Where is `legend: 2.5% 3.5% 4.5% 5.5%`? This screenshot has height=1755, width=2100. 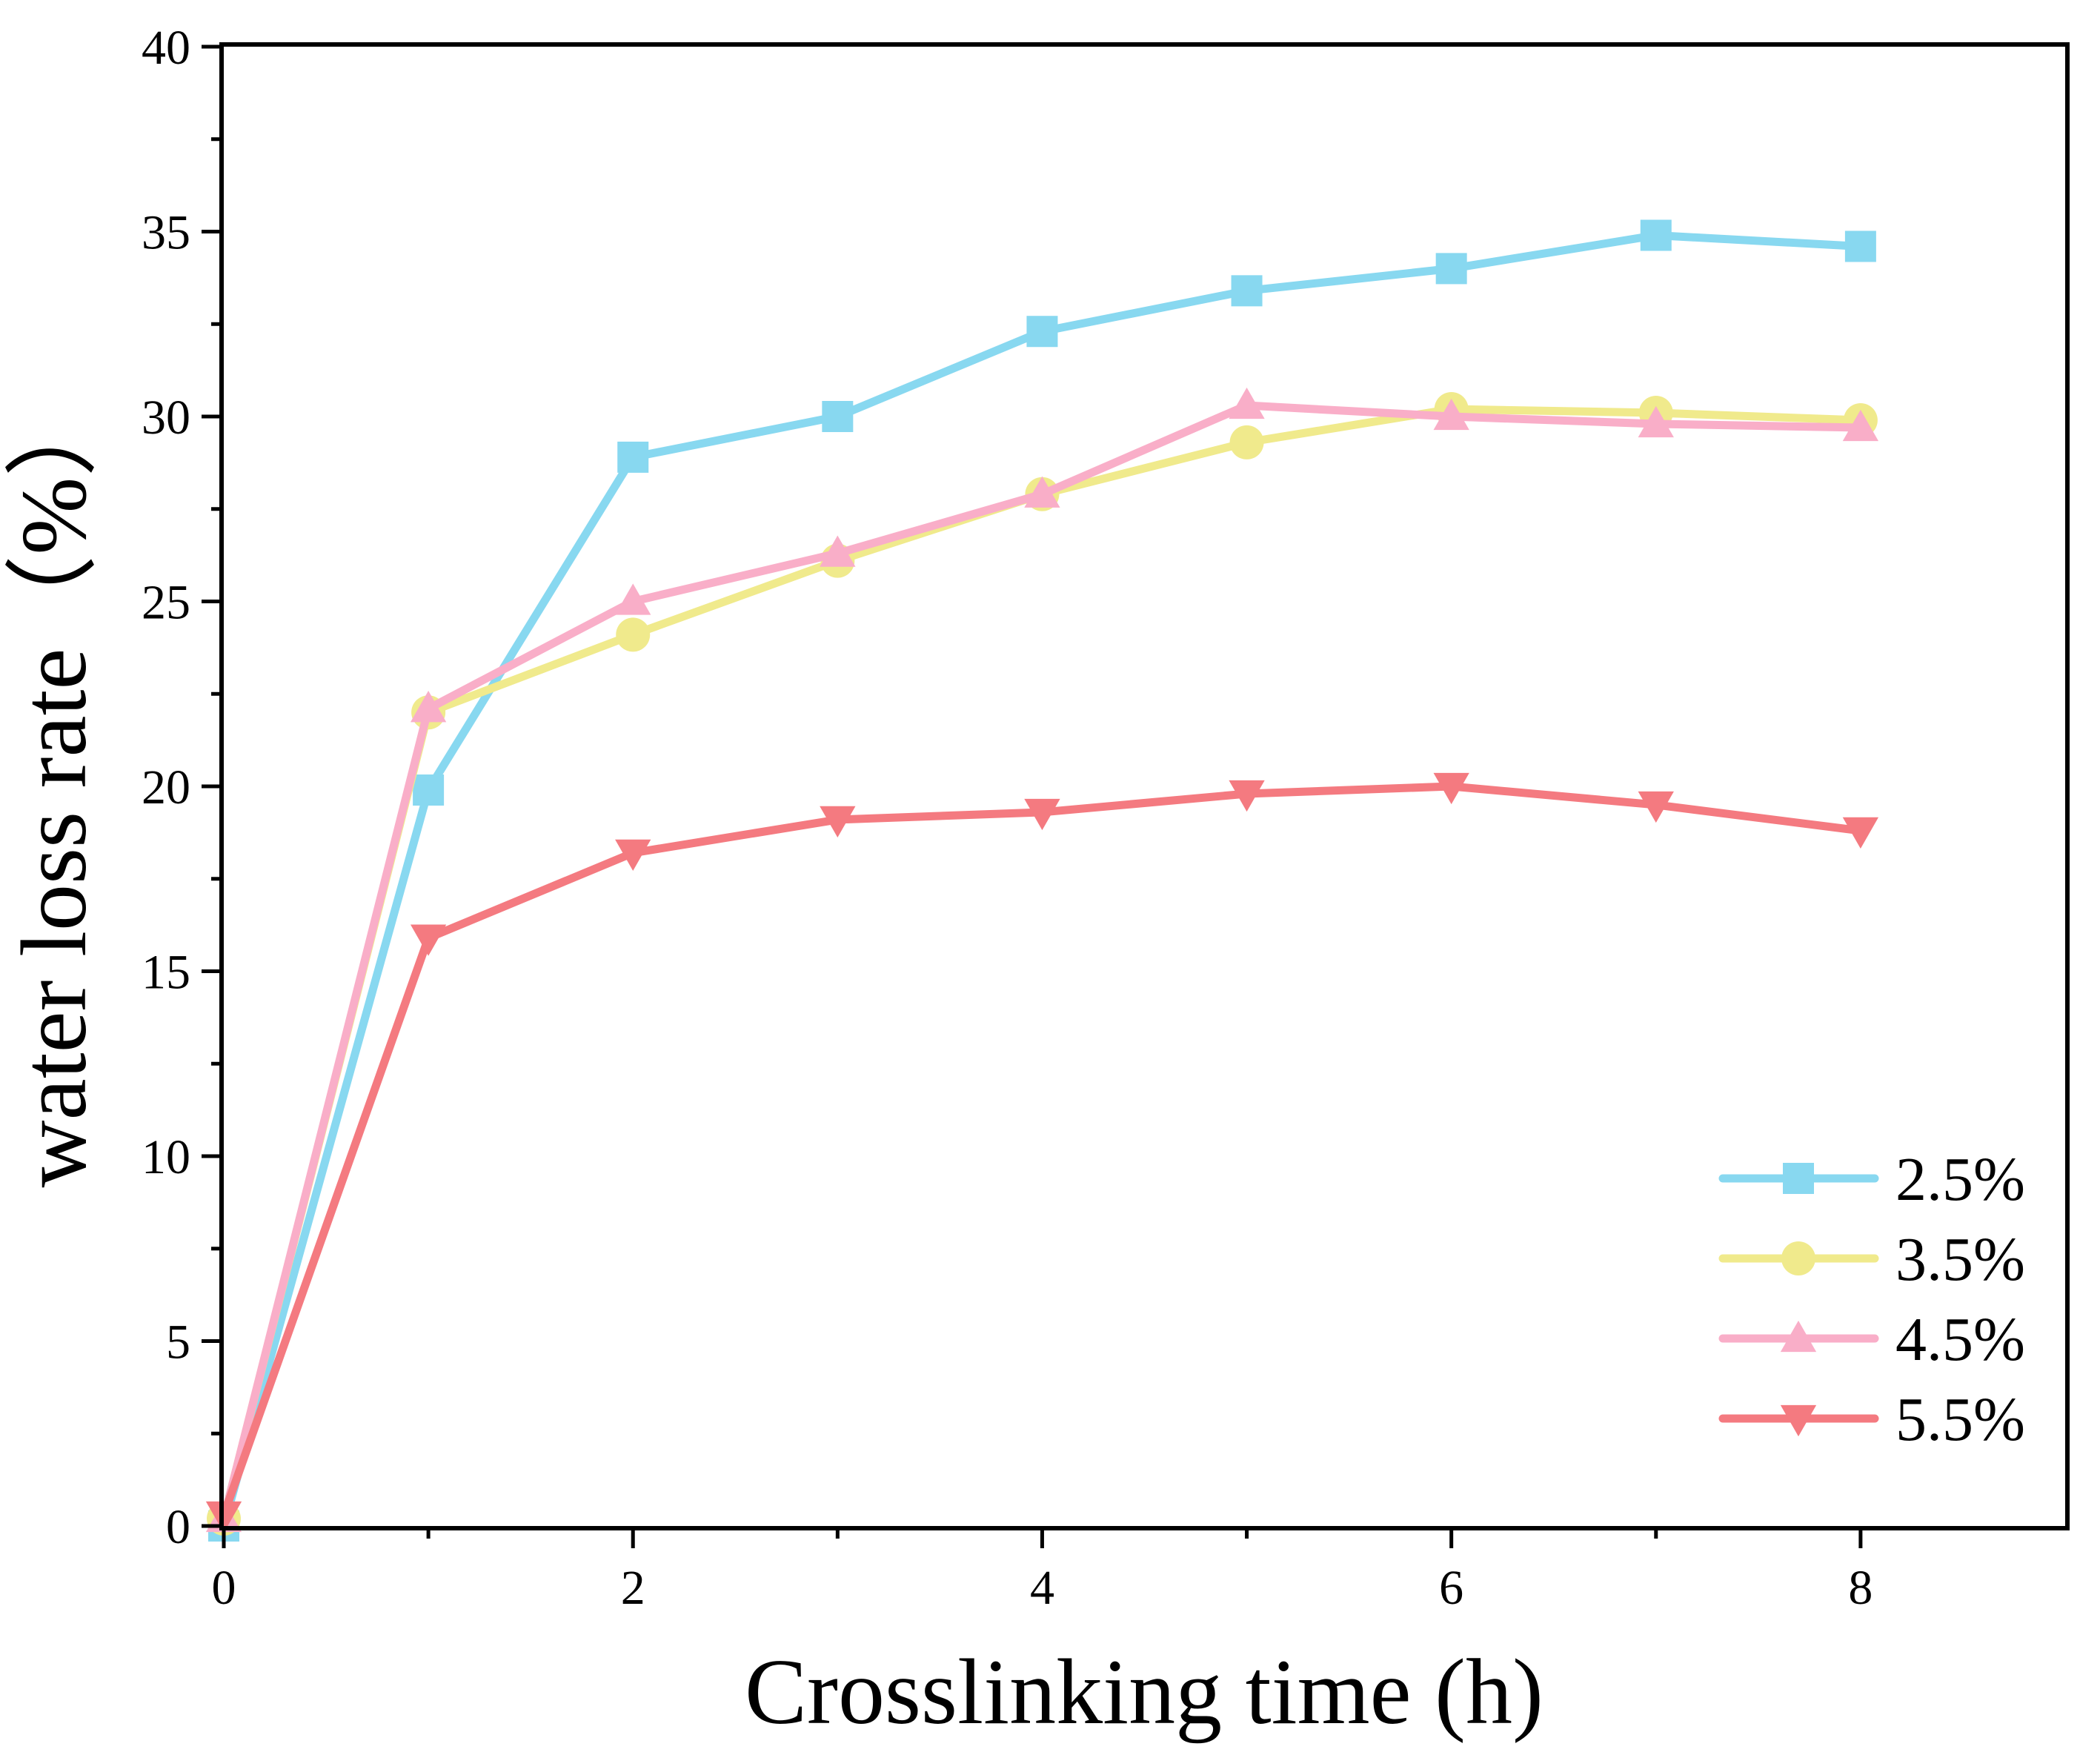
legend: 2.5% 3.5% 4.5% 5.5% is located at coordinates (1872, 1300).